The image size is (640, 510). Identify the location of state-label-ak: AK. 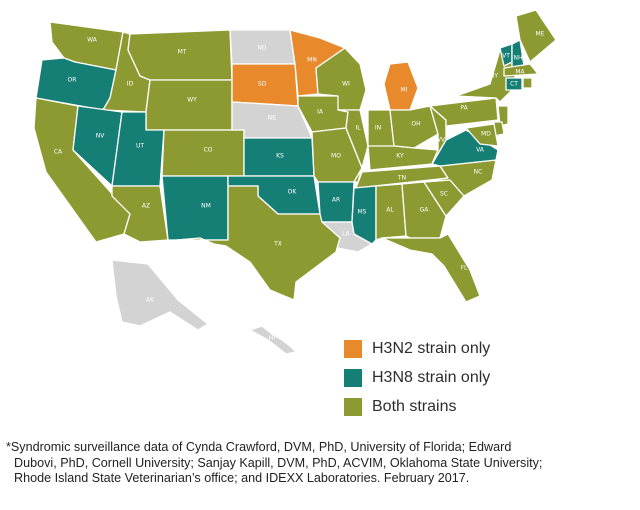
(150, 300).